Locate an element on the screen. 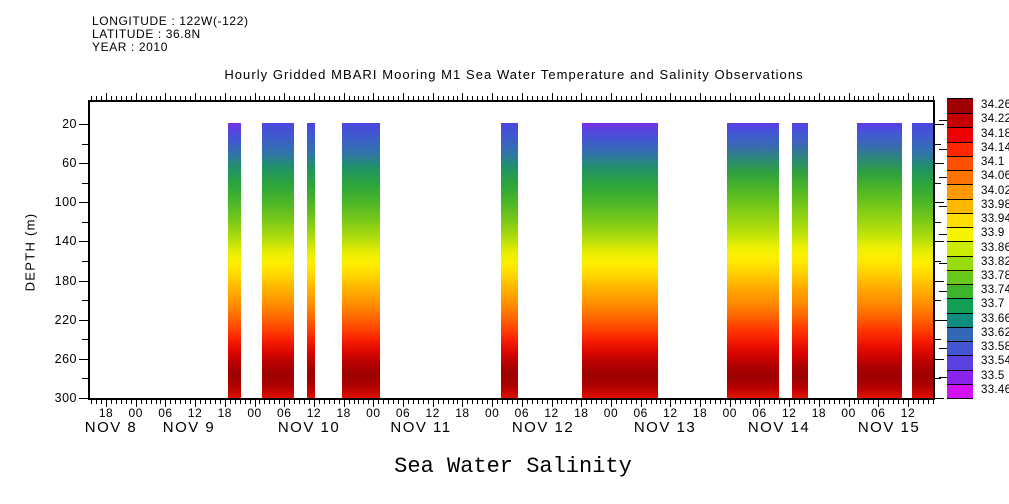 The height and width of the screenshot is (504, 1009). x-hour-label: 18 is located at coordinates (462, 413).